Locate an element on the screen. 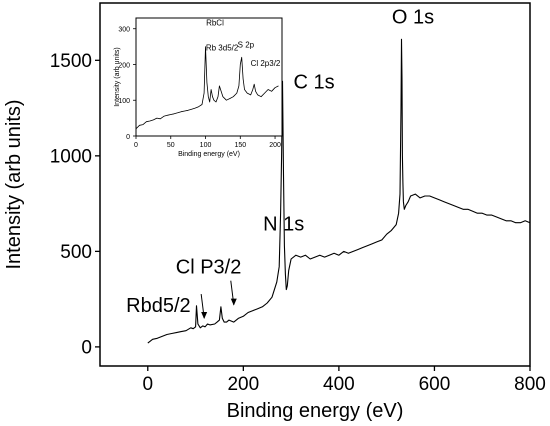 The image size is (550, 426). inset-x-axis-title: Binding energy (eV) is located at coordinates (209, 154).